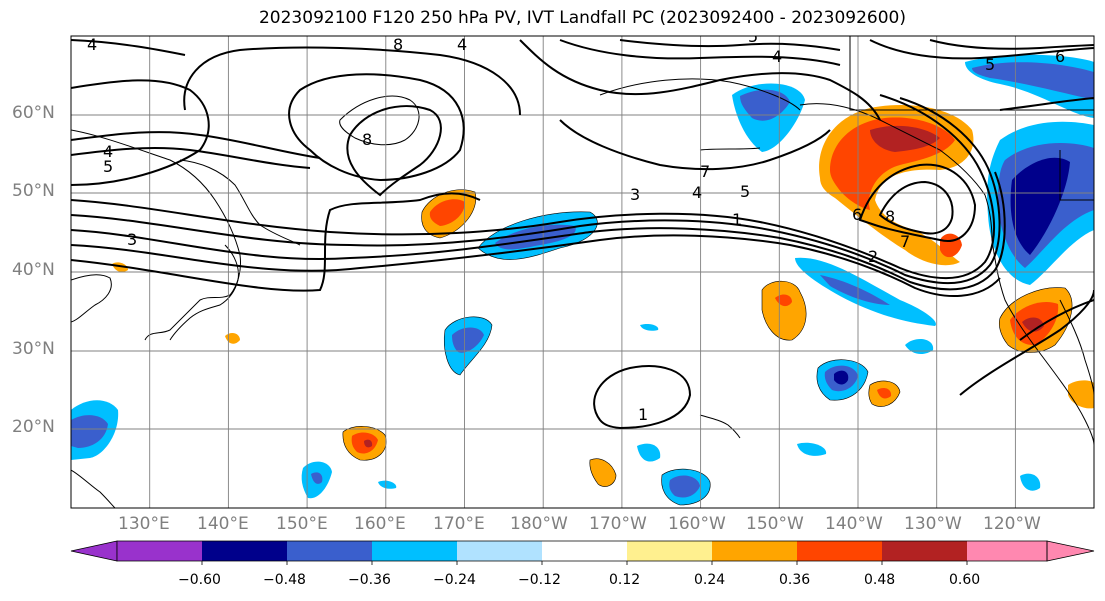  Describe the element at coordinates (199, 580) in the screenshot. I see `colorbar-tick-label: −0.60` at that location.